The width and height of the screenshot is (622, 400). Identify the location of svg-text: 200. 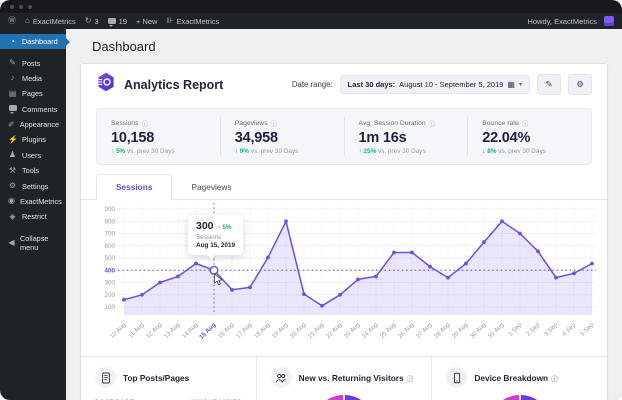
(109, 295).